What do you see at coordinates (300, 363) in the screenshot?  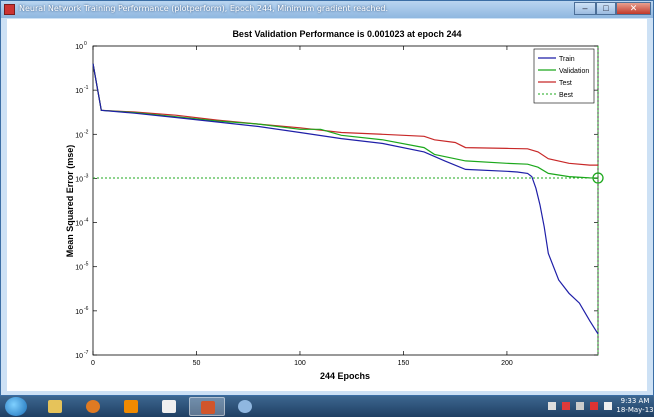 I see `x-tick-label: 100` at bounding box center [300, 363].